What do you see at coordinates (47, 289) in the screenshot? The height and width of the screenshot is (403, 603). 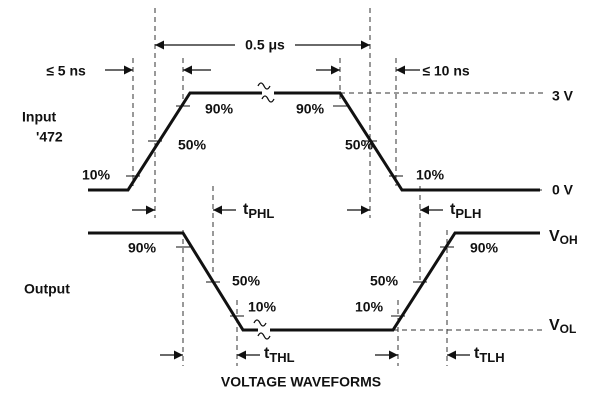 I see `output-label: Output` at bounding box center [47, 289].